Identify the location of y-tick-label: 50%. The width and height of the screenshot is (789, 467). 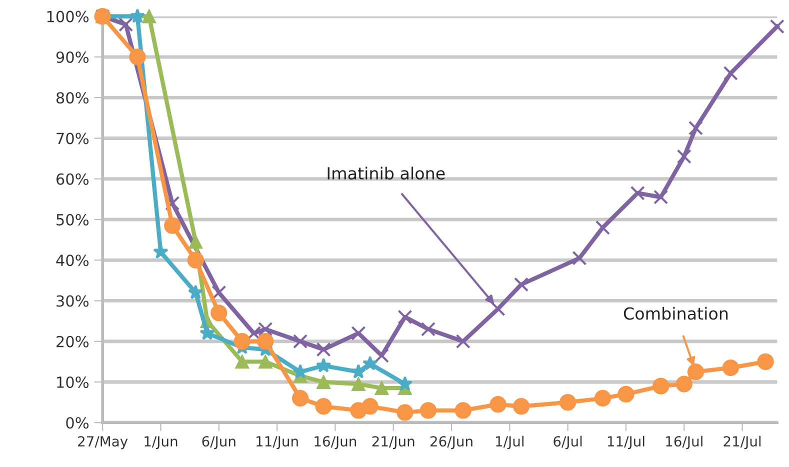
(72, 220).